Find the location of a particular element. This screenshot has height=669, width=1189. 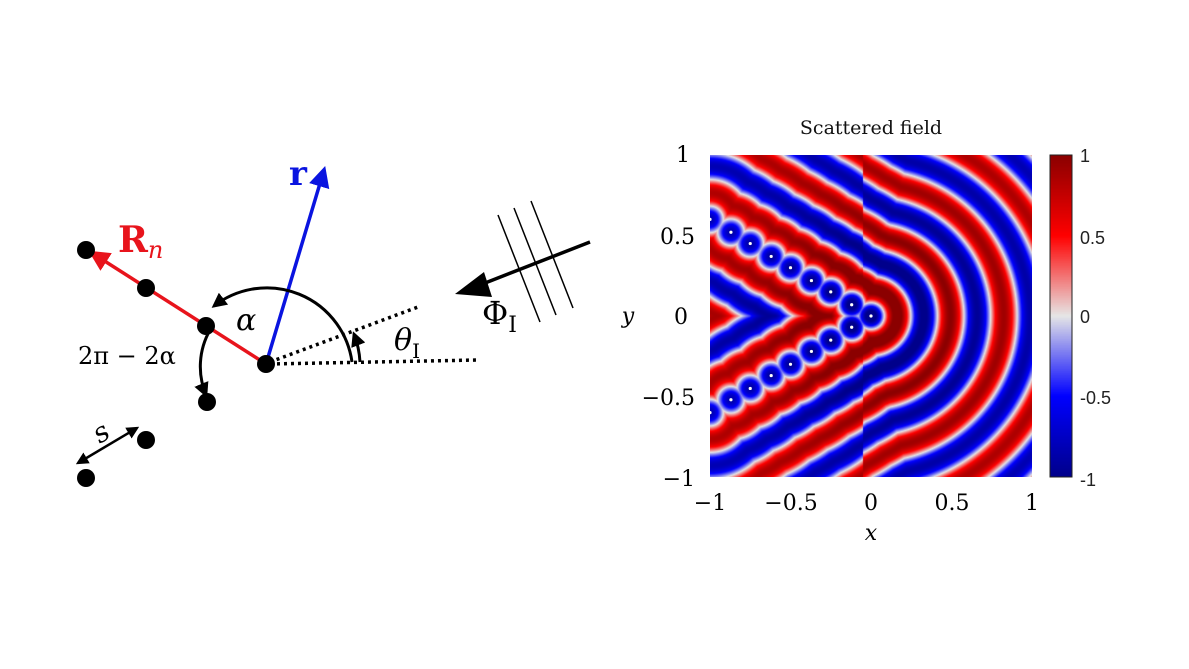

r-label: r is located at coordinates (298, 174).